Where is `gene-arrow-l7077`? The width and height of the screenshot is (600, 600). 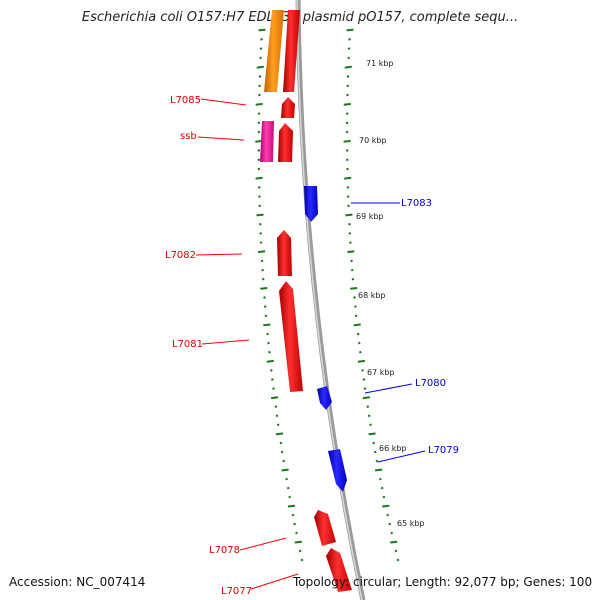 gene-arrow-l7077 is located at coordinates (339, 570).